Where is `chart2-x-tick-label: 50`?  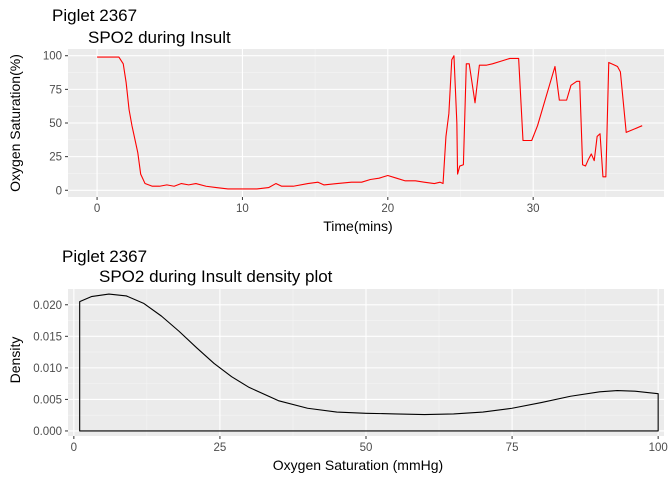 chart2-x-tick-label: 50 is located at coordinates (366, 448).